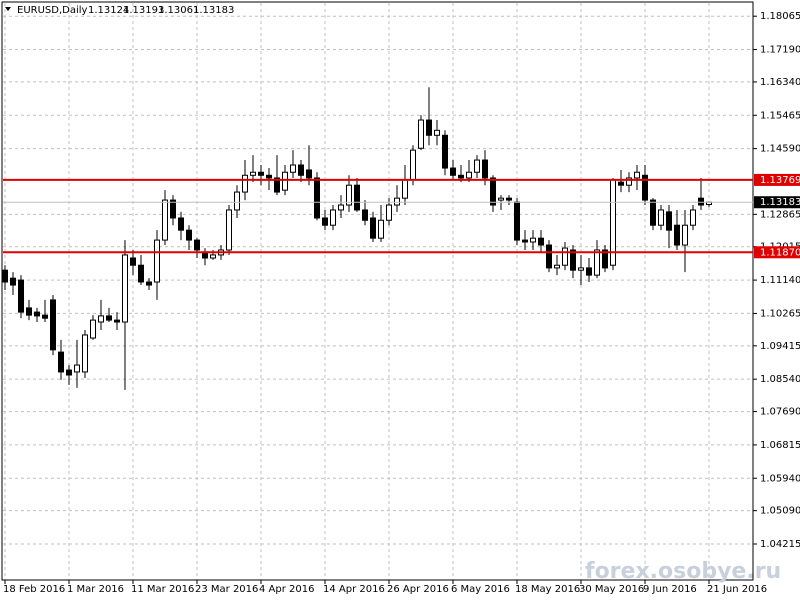 This screenshot has height=600, width=800. Describe the element at coordinates (780, 313) in the screenshot. I see `y-tick-label: 1.10265` at that location.